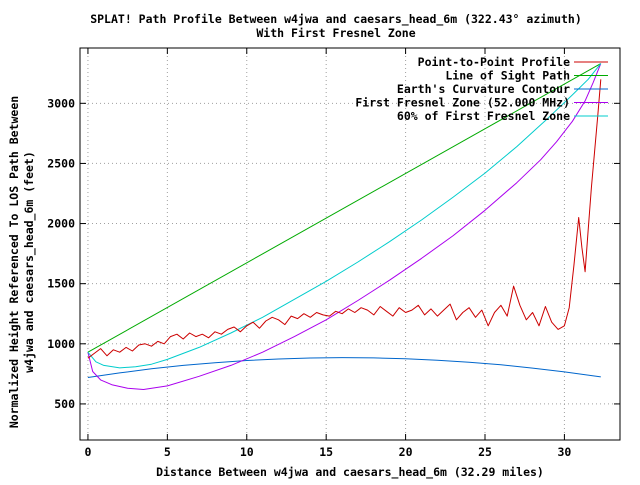  I want to click on x-tick-label: 10, so click(247, 452).